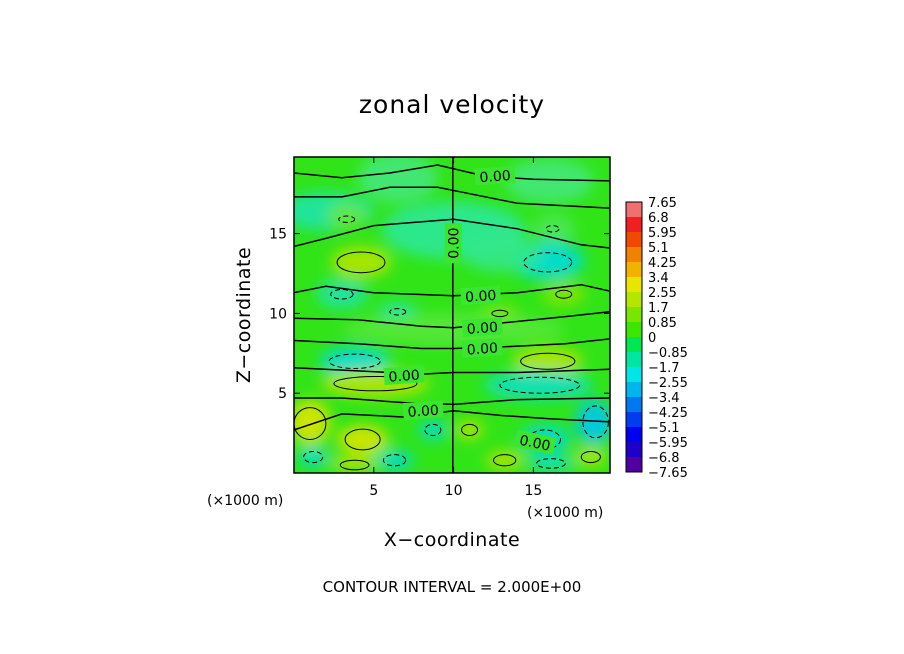 This screenshot has width=904, height=654. Describe the element at coordinates (664, 458) in the screenshot. I see `colorbar-label: −6.8` at that location.